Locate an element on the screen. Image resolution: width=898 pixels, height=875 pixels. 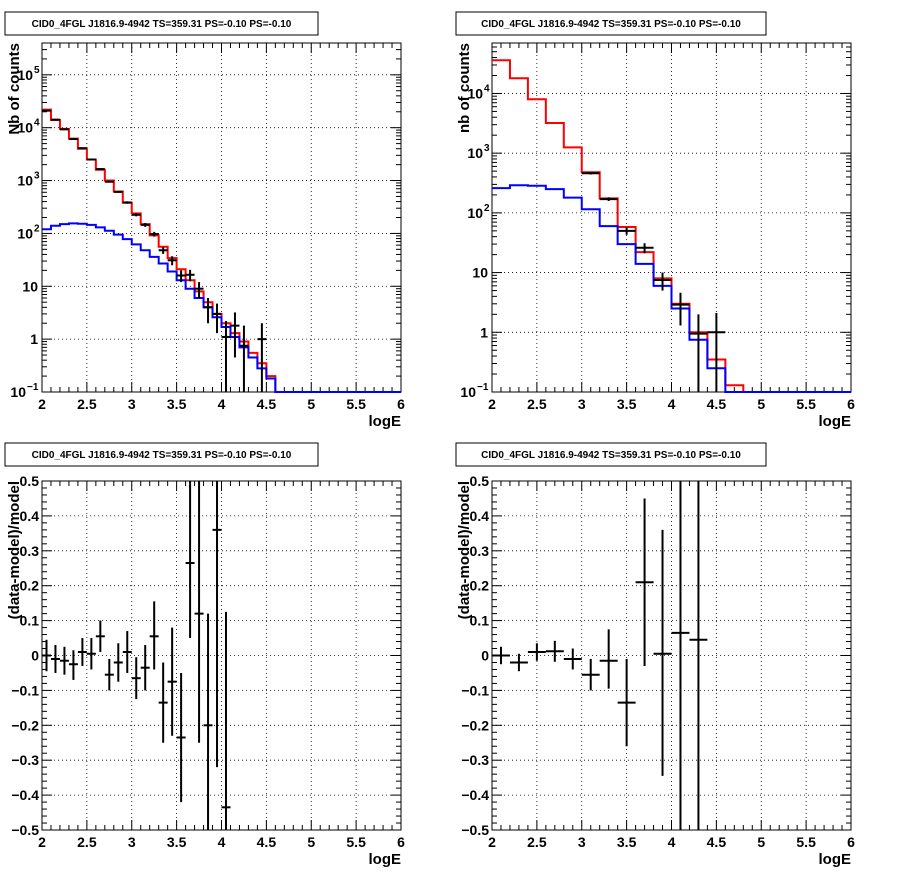
y-tick-label: 0.4 is located at coordinates (30, 516).